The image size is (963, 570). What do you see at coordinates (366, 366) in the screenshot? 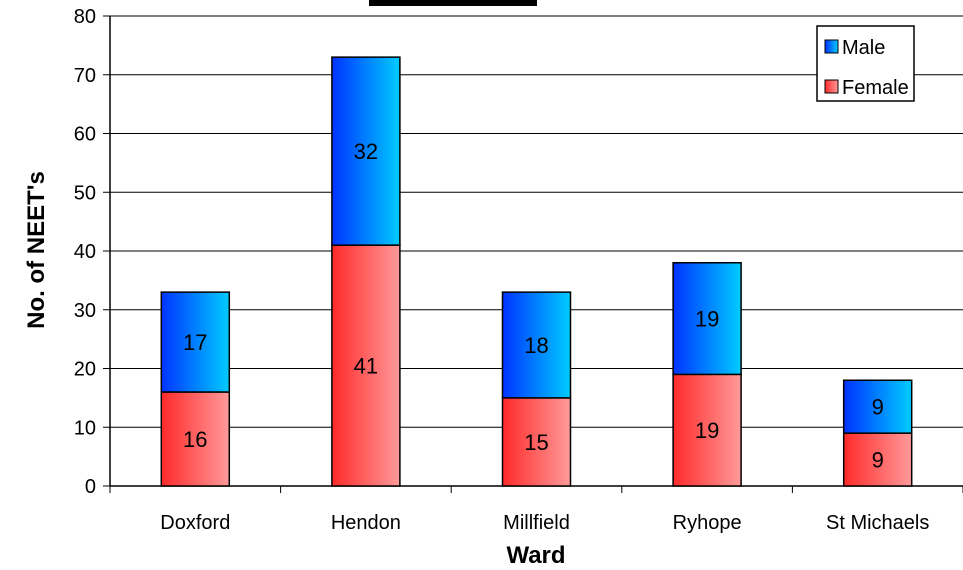
I see `data-label: 41` at bounding box center [366, 366].